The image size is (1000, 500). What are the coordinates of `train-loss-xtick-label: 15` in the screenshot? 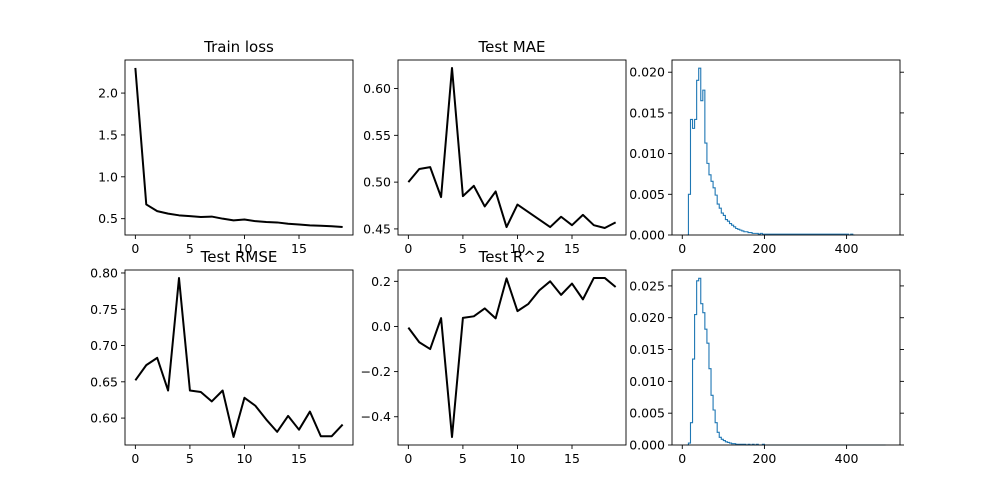 It's located at (299, 248).